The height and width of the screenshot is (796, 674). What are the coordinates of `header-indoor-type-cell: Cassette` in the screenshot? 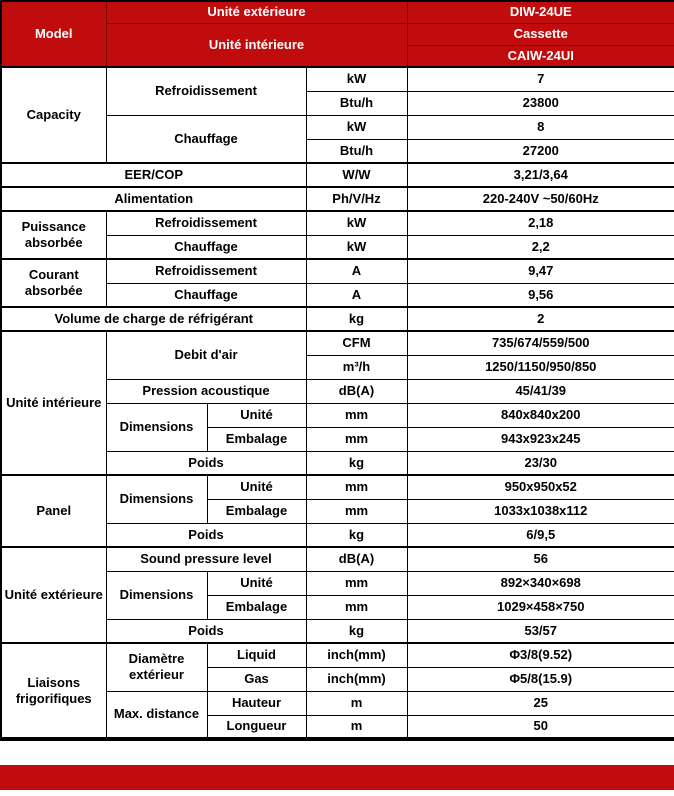 It's located at (540, 34).